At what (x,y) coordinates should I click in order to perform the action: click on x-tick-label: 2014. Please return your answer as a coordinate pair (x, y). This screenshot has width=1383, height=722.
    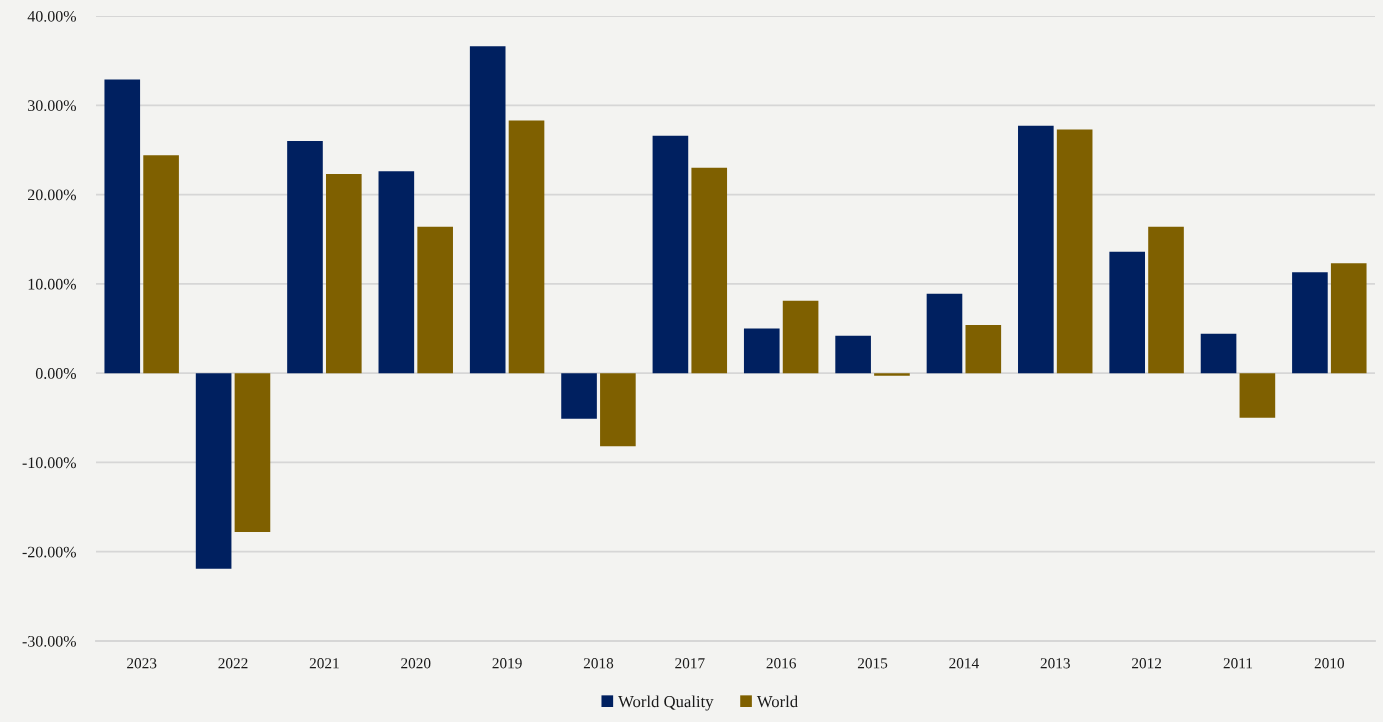
    Looking at the image, I should click on (964, 663).